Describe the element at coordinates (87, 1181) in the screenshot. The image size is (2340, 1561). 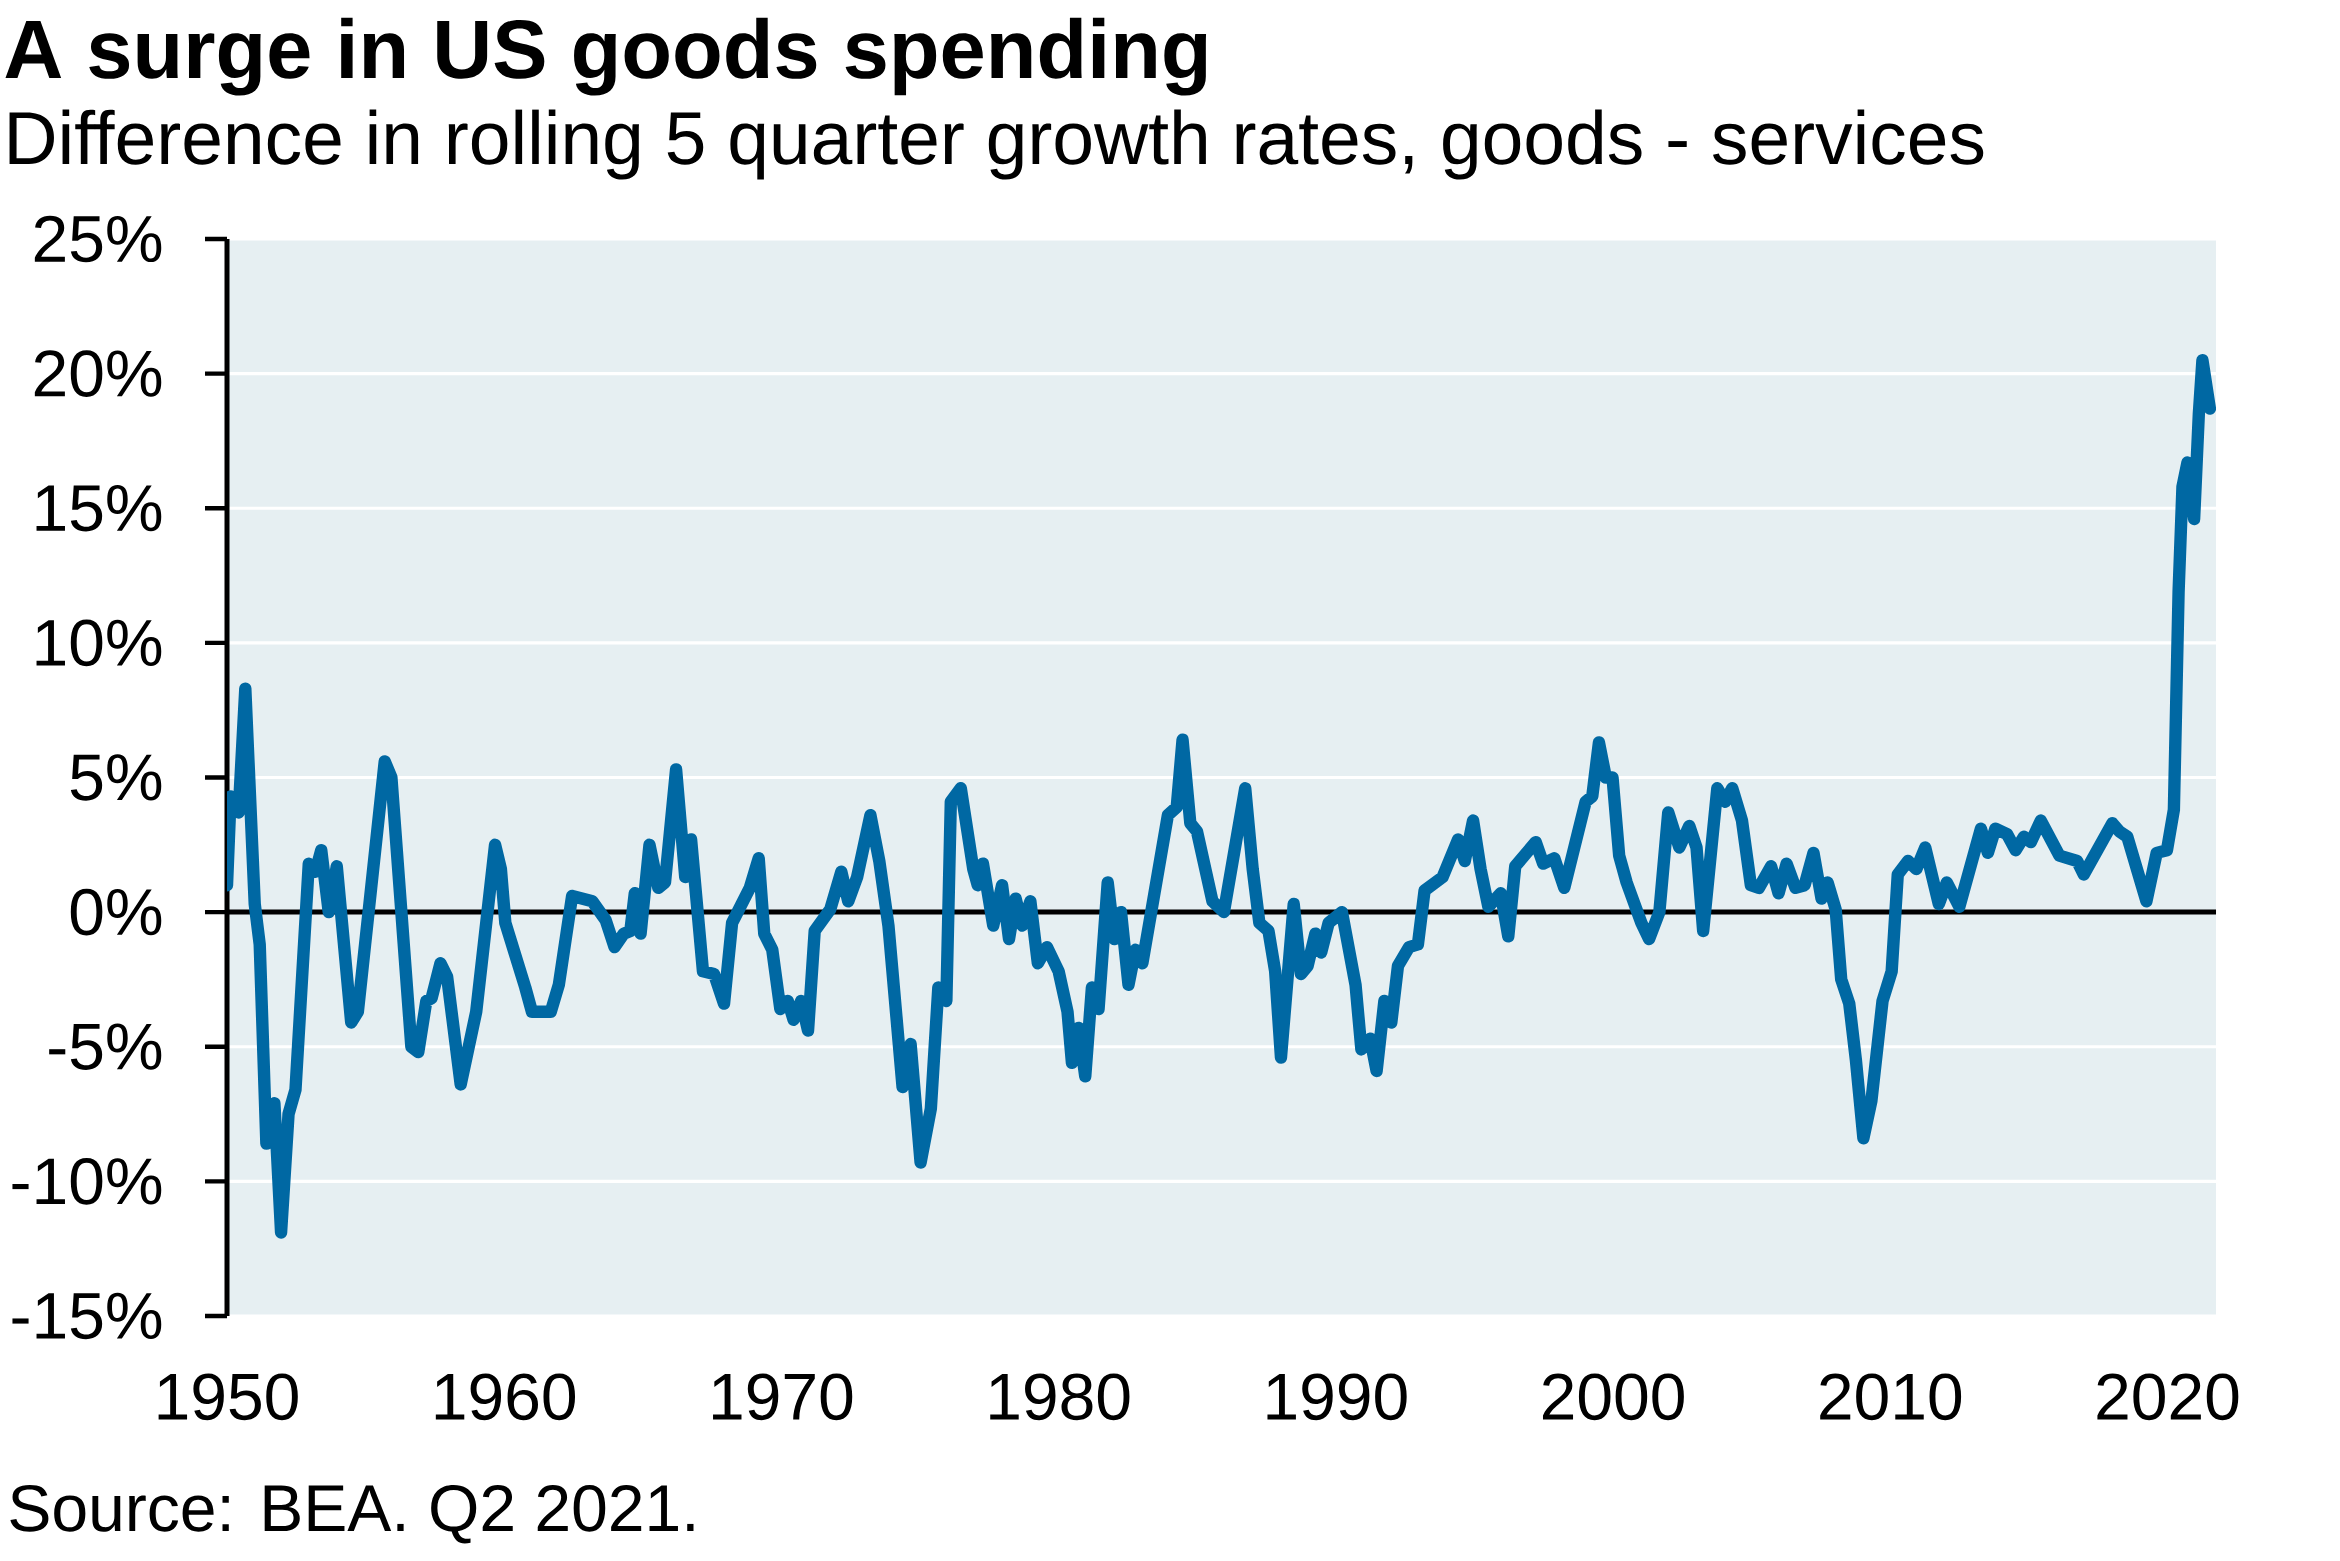
I see `y-tick-label: -10%` at that location.